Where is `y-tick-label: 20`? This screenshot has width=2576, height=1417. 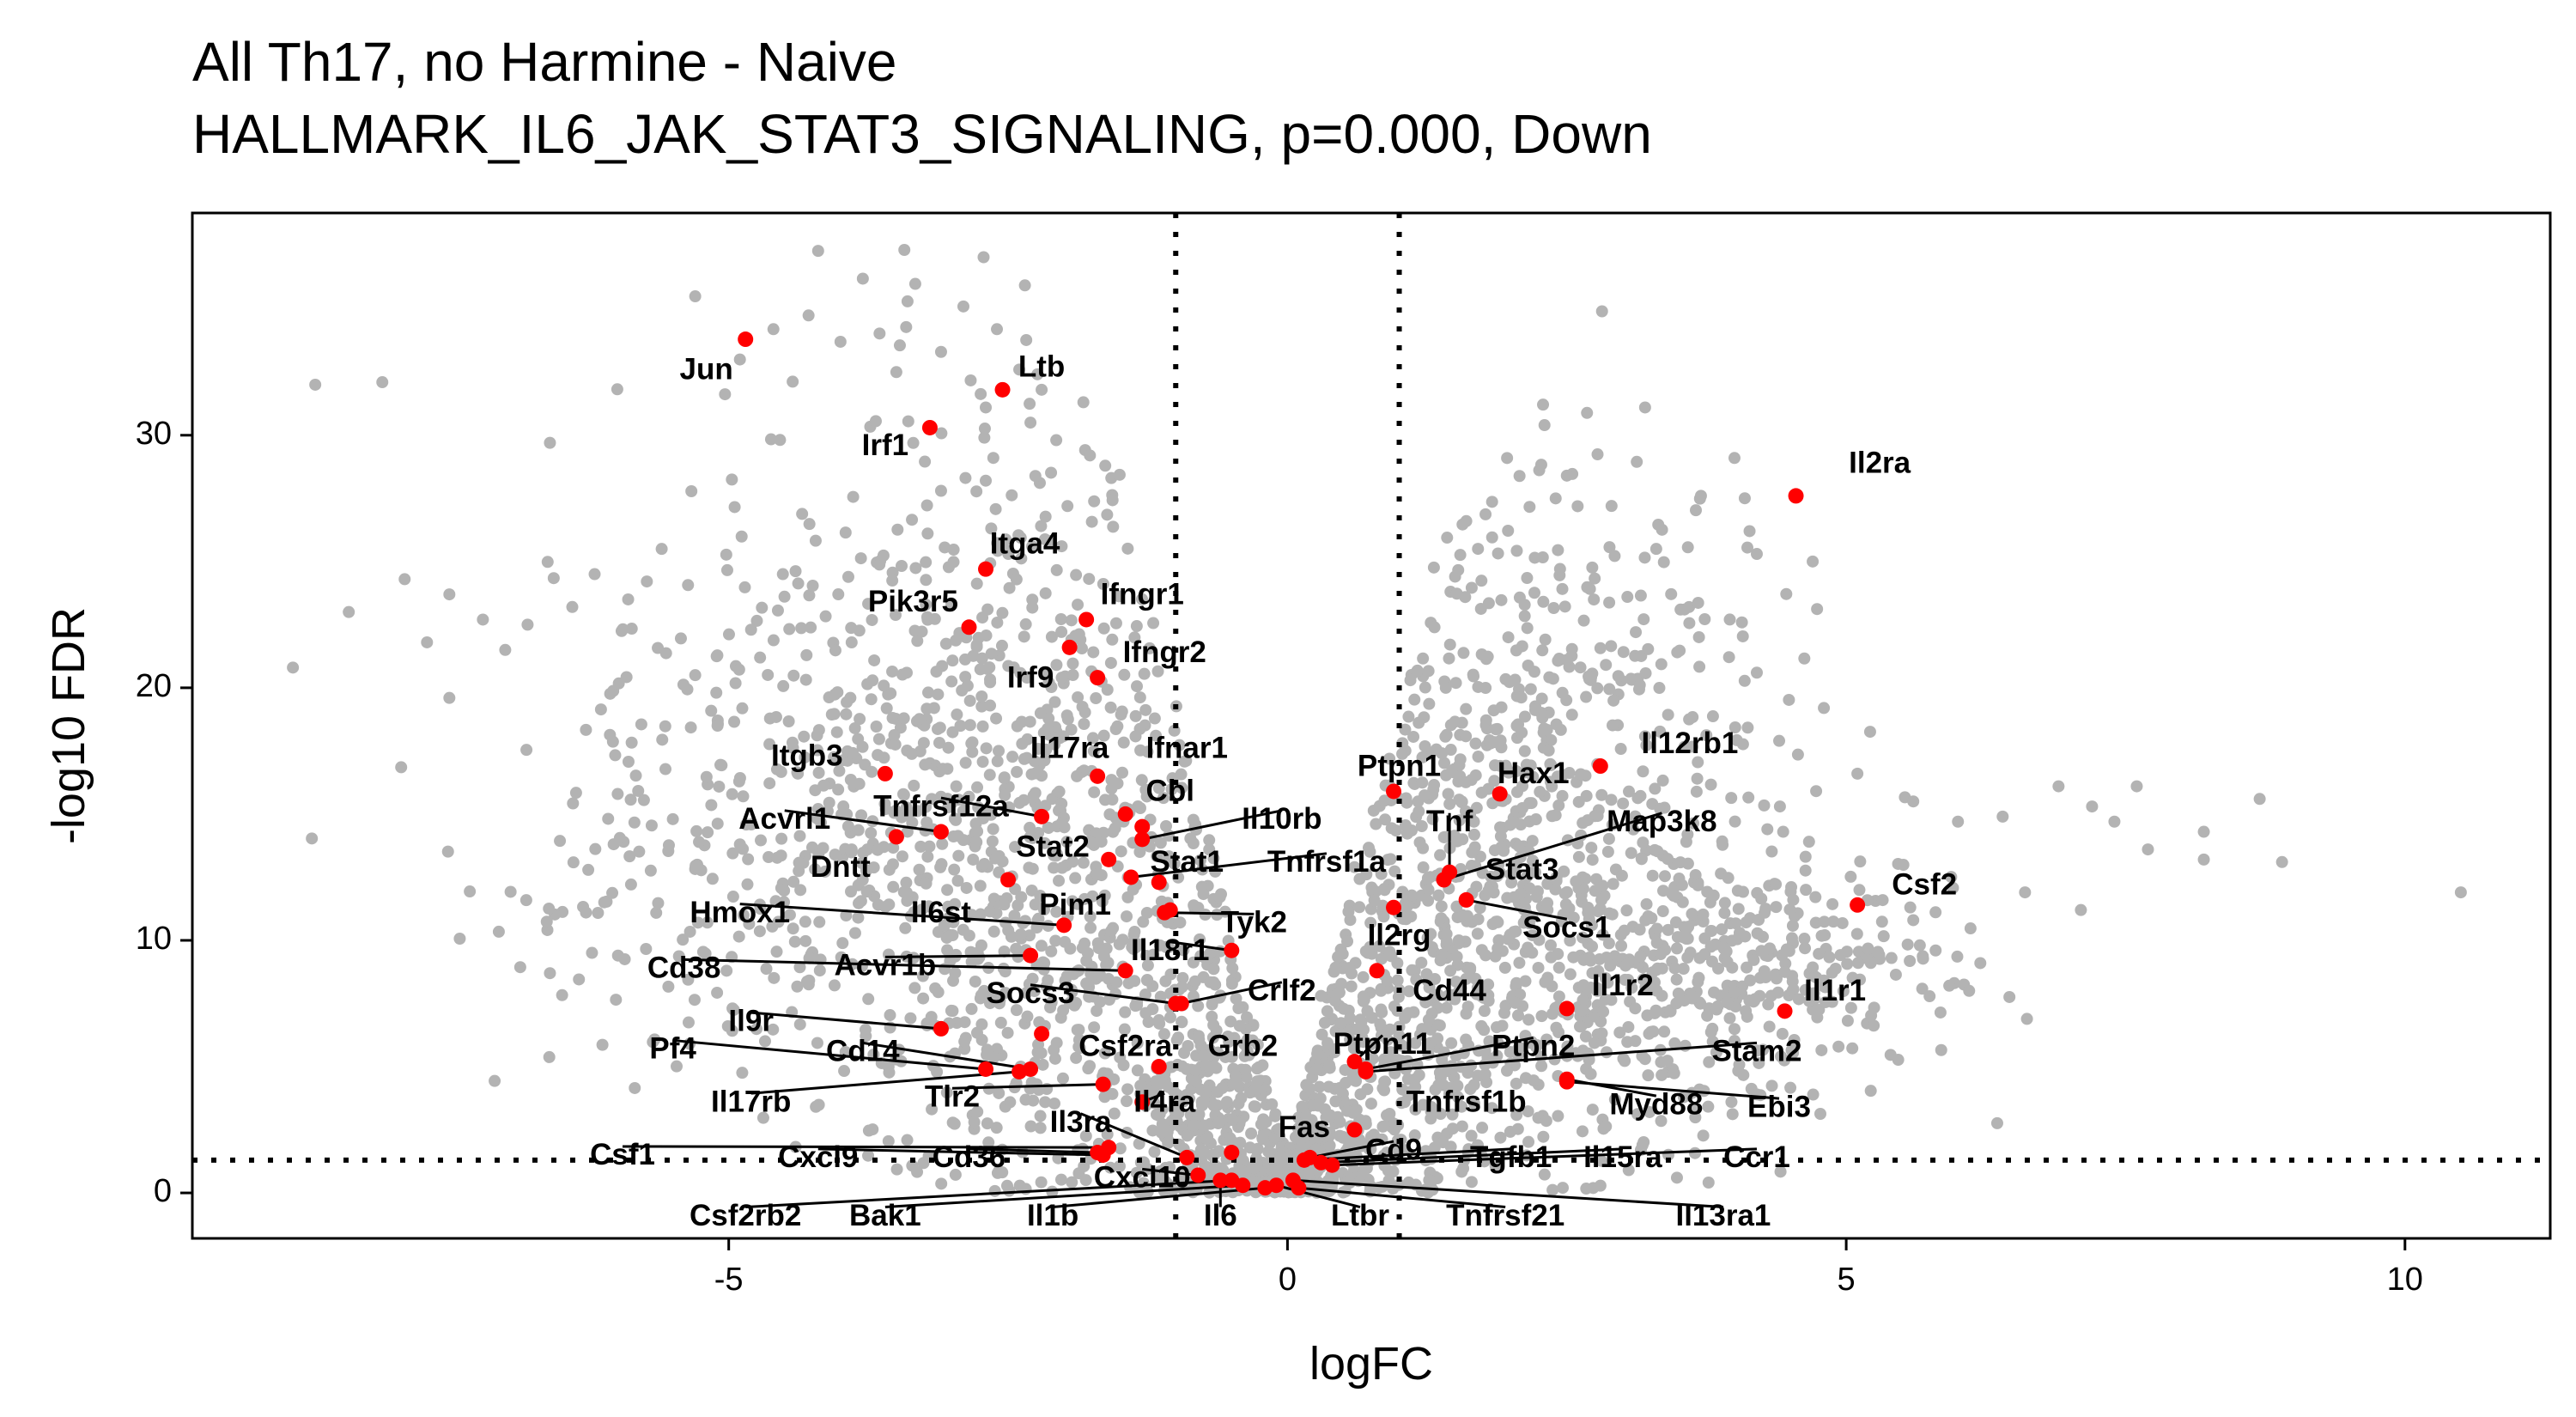
y-tick-label: 20 is located at coordinates (154, 686).